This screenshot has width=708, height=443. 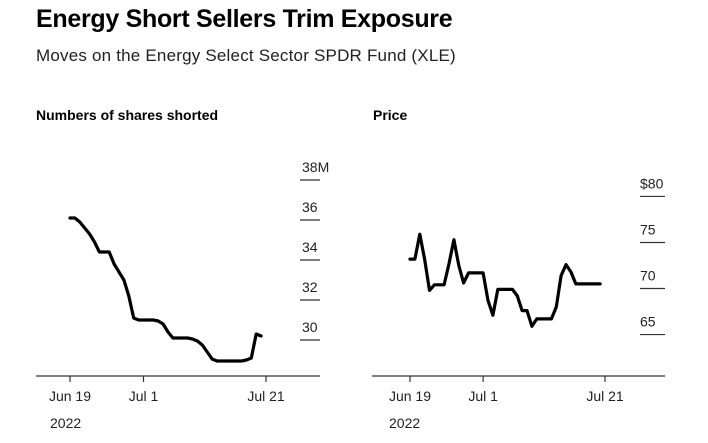 I want to click on shares-x-tick-label: Jul 21, so click(x=266, y=396).